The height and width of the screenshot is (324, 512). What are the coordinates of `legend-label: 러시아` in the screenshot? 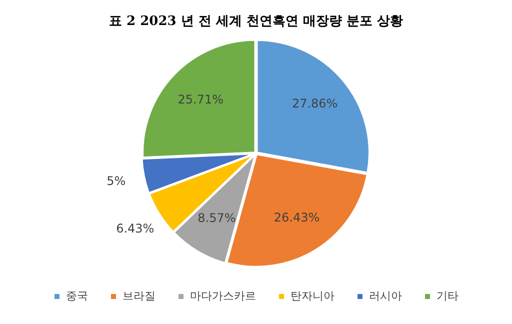 It's located at (385, 295).